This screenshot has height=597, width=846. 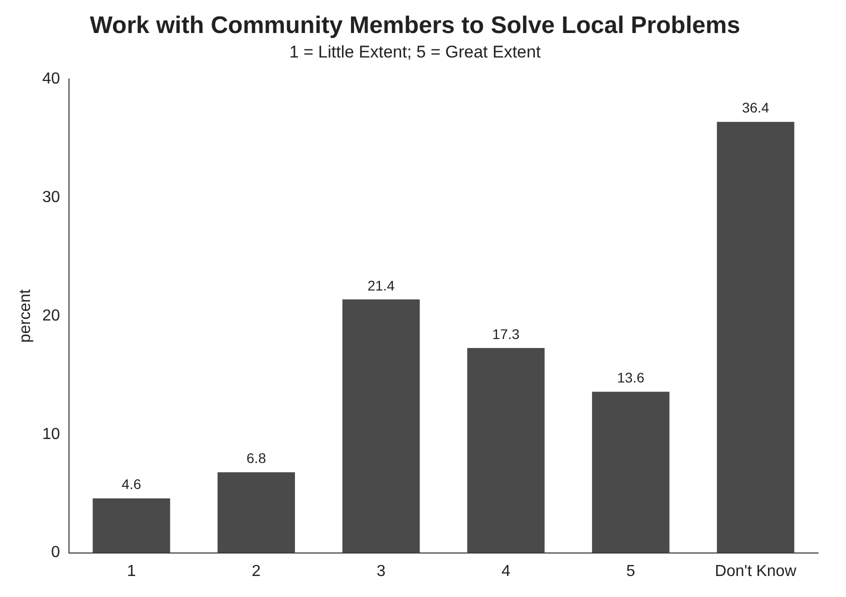 What do you see at coordinates (51, 79) in the screenshot?
I see `y-tick-label: 40` at bounding box center [51, 79].